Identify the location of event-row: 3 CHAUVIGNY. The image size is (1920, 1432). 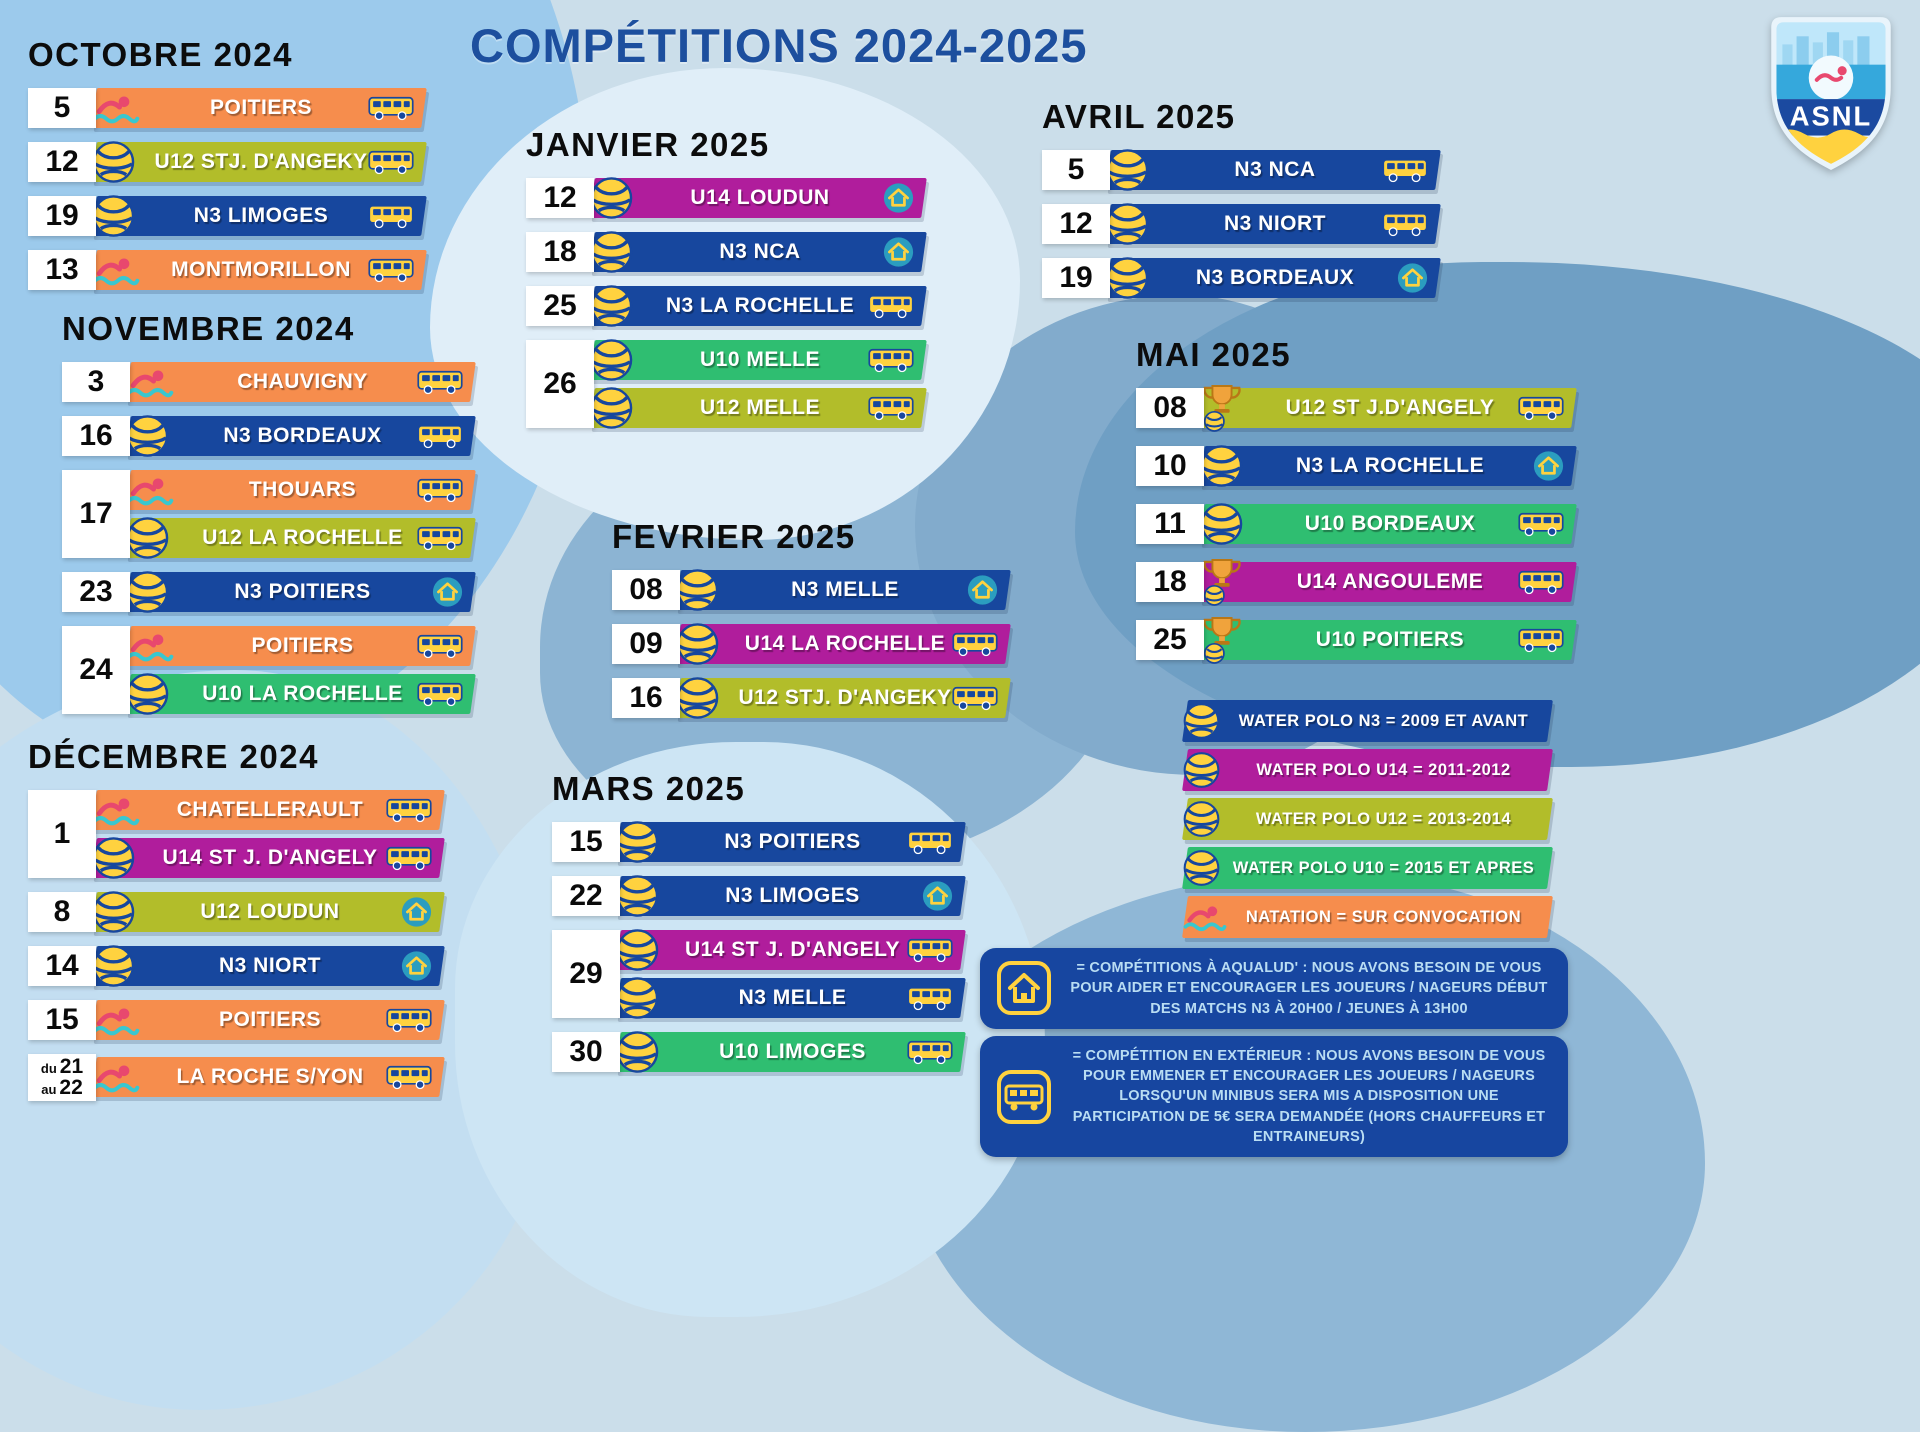
(269, 382).